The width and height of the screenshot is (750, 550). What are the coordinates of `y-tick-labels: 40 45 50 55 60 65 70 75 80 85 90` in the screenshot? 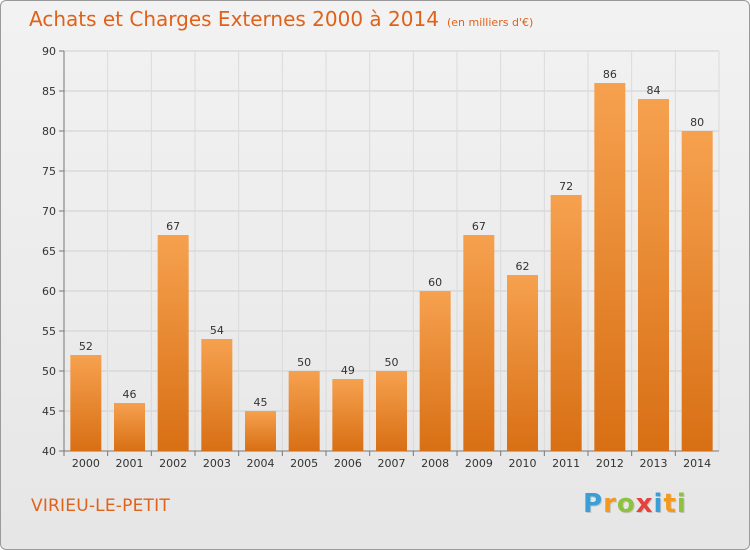 It's located at (49, 251).